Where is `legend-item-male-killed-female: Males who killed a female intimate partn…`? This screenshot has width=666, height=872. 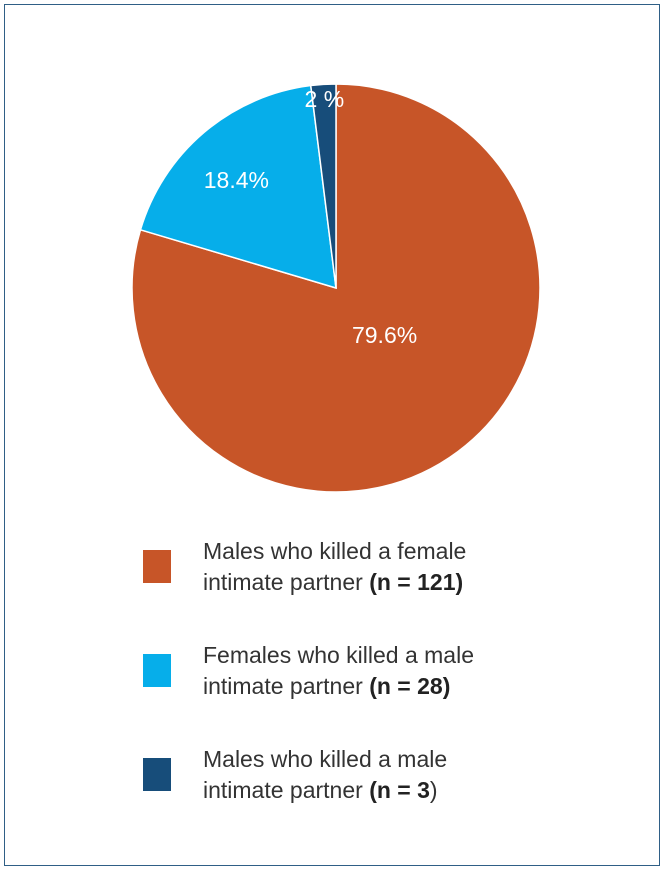 legend-item-male-killed-female: Males who killed a female intimate partn… is located at coordinates (363, 576).